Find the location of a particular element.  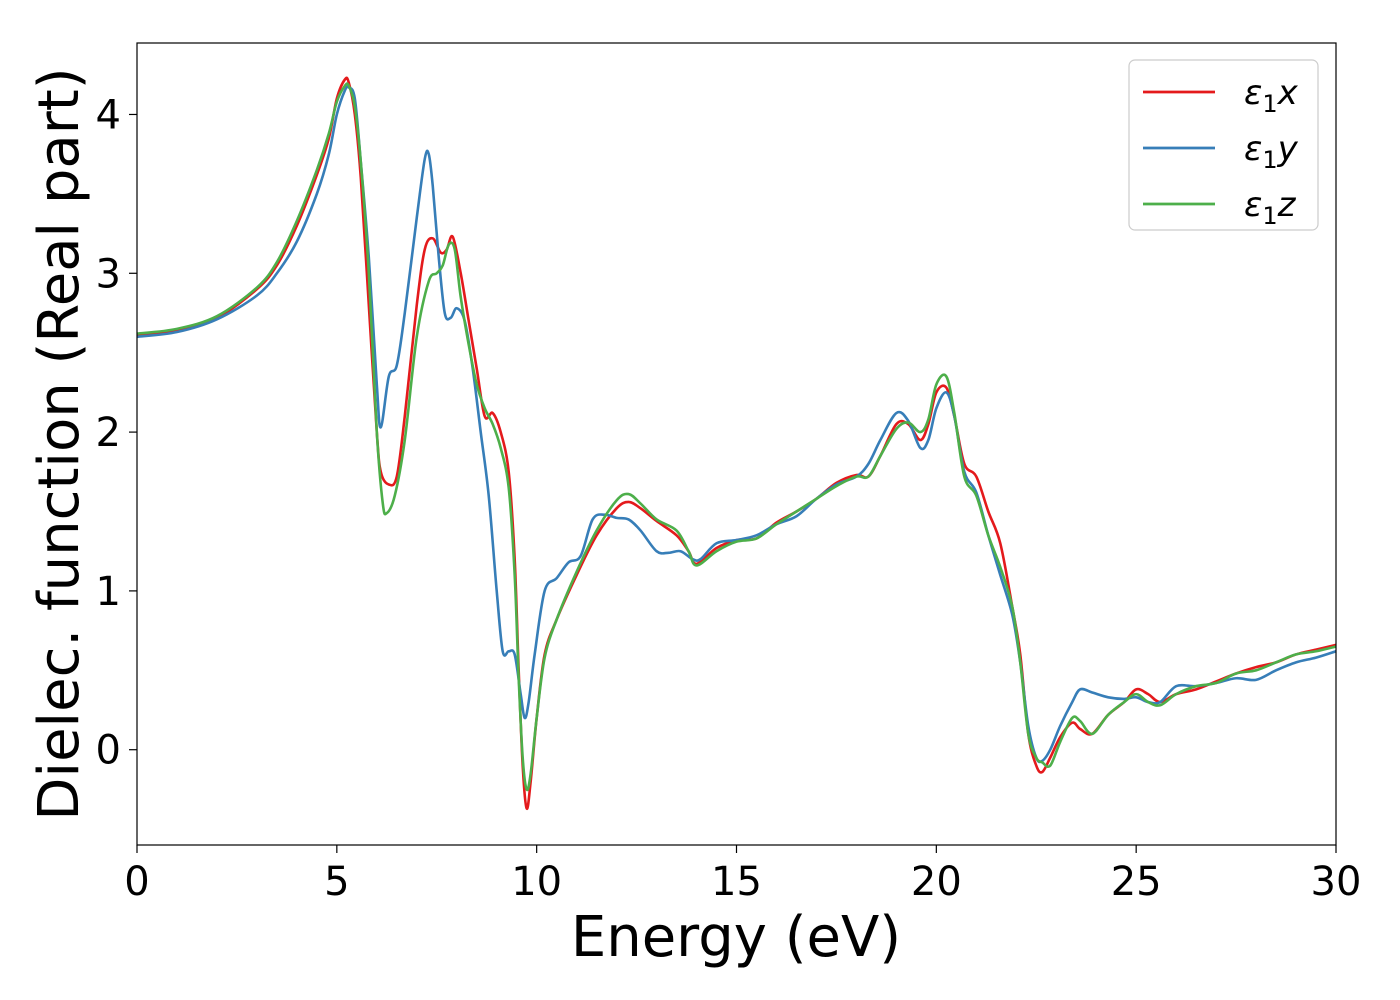

legend-box is located at coordinates (1223, 145).